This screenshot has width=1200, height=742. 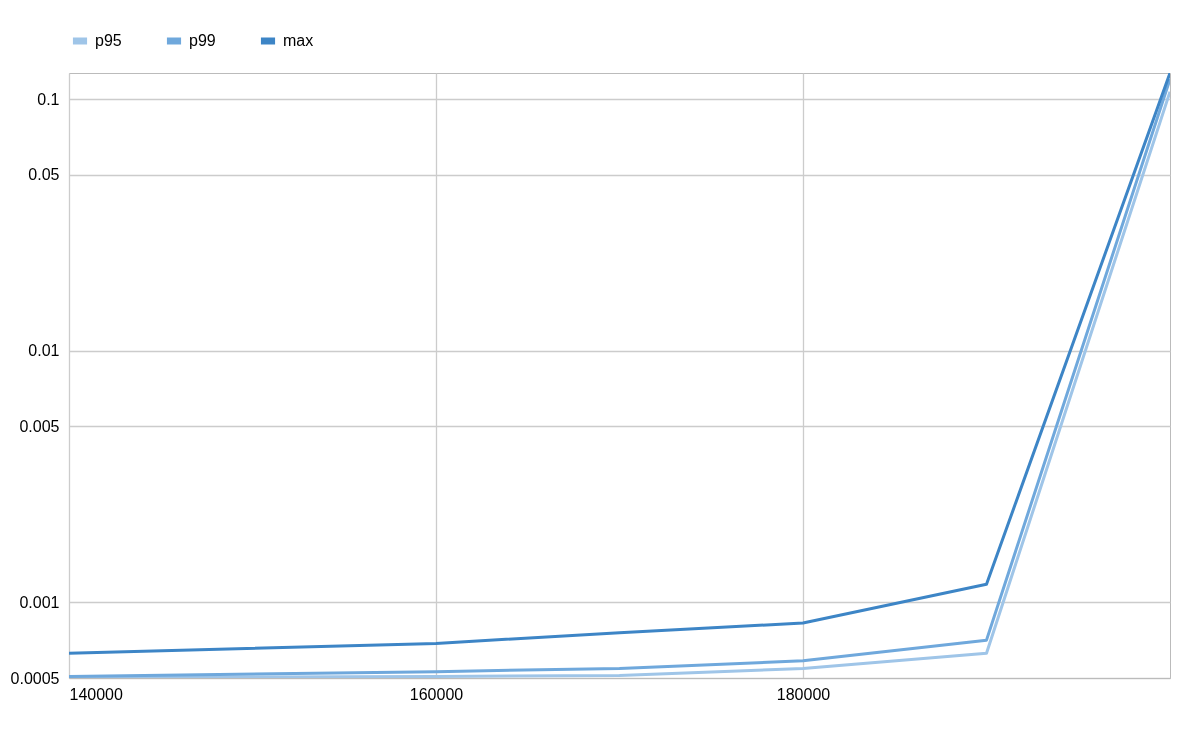 I want to click on x-tick-label: 160000, so click(x=436, y=694).